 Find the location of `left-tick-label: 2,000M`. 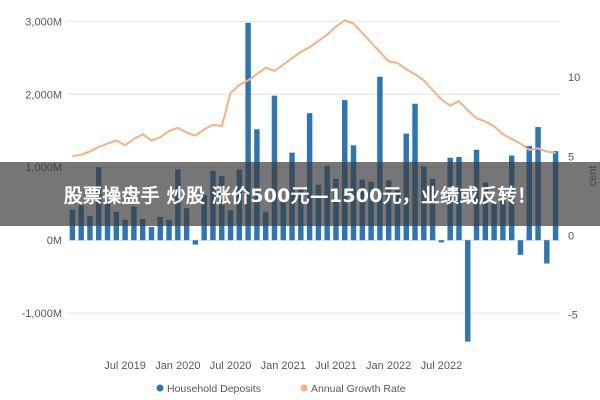

left-tick-label: 2,000M is located at coordinates (43, 95).